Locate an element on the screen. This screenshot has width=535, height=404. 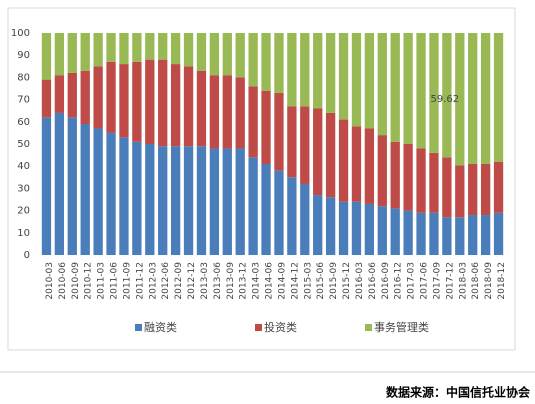
x-tick-label: 2013-06 is located at coordinates (218, 281).